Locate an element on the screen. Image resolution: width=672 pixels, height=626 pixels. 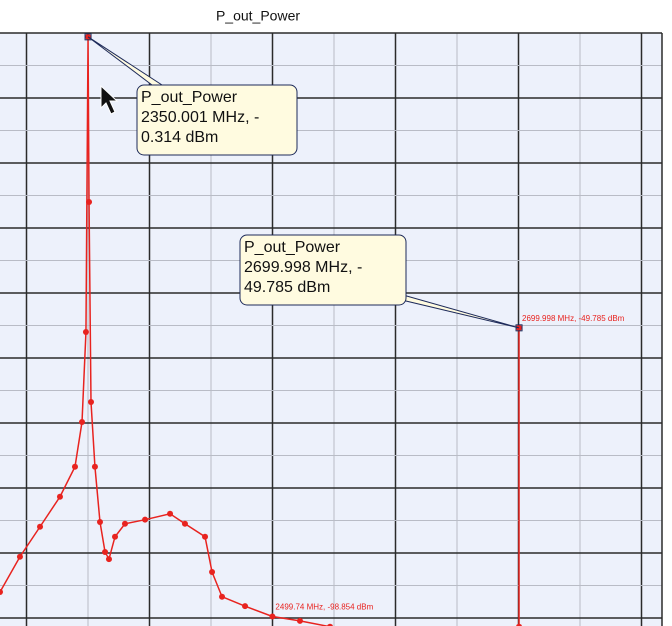
callout-text: 0.314 dBm is located at coordinates (179, 137).